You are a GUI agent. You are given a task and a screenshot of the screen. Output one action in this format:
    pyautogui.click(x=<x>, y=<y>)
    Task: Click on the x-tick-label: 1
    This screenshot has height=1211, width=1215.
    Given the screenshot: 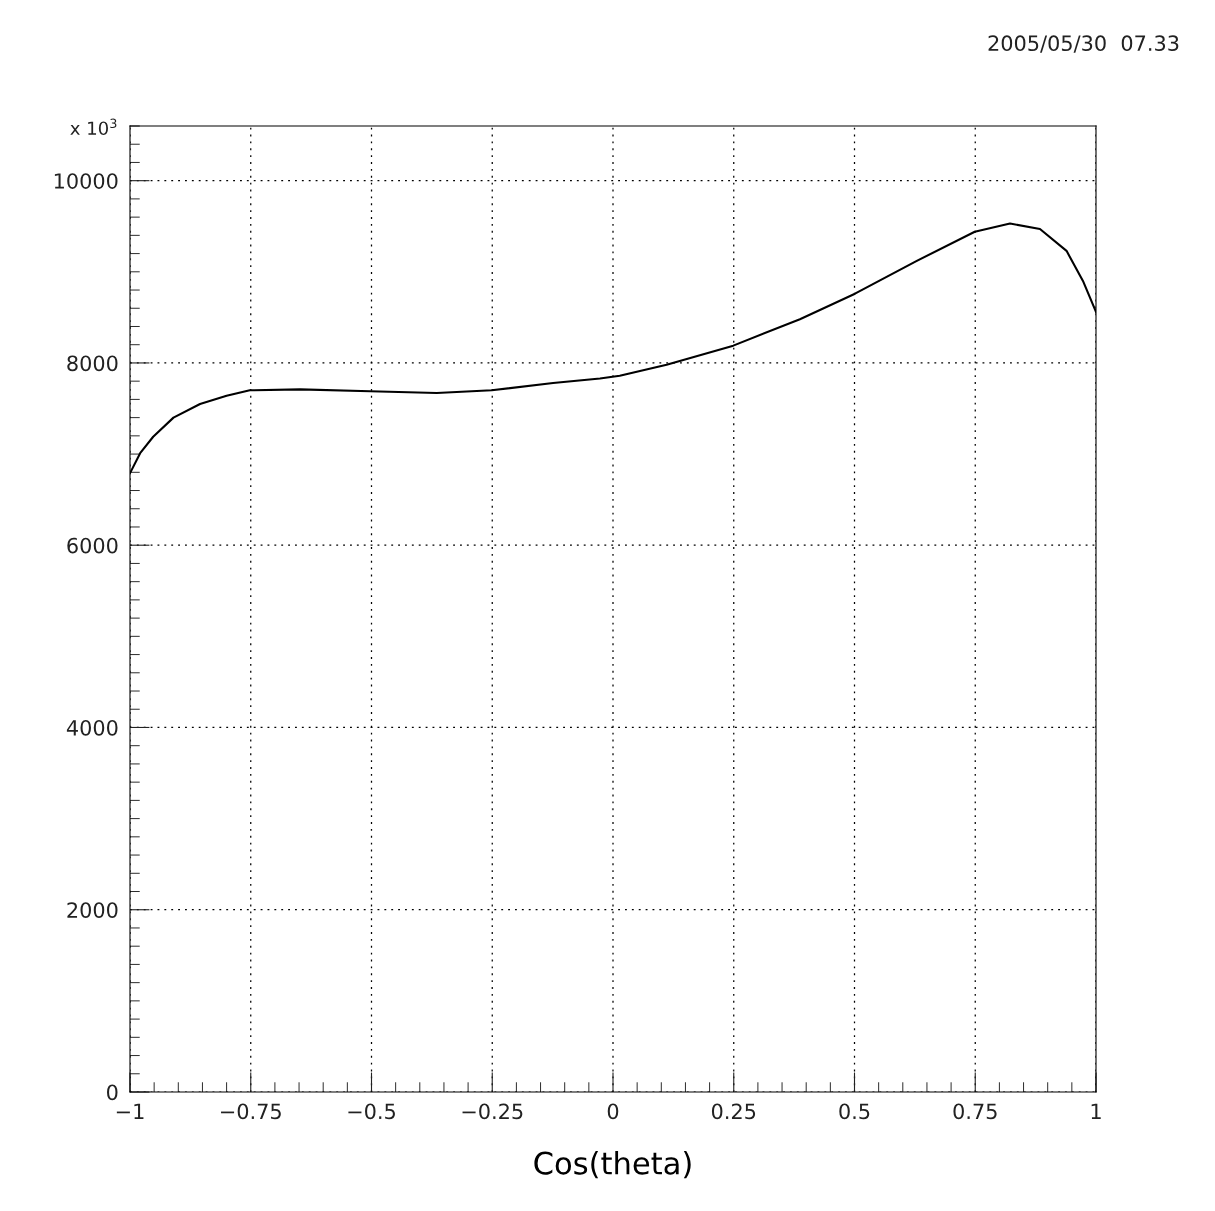 What is the action you would take?
    pyautogui.click(x=1096, y=1111)
    